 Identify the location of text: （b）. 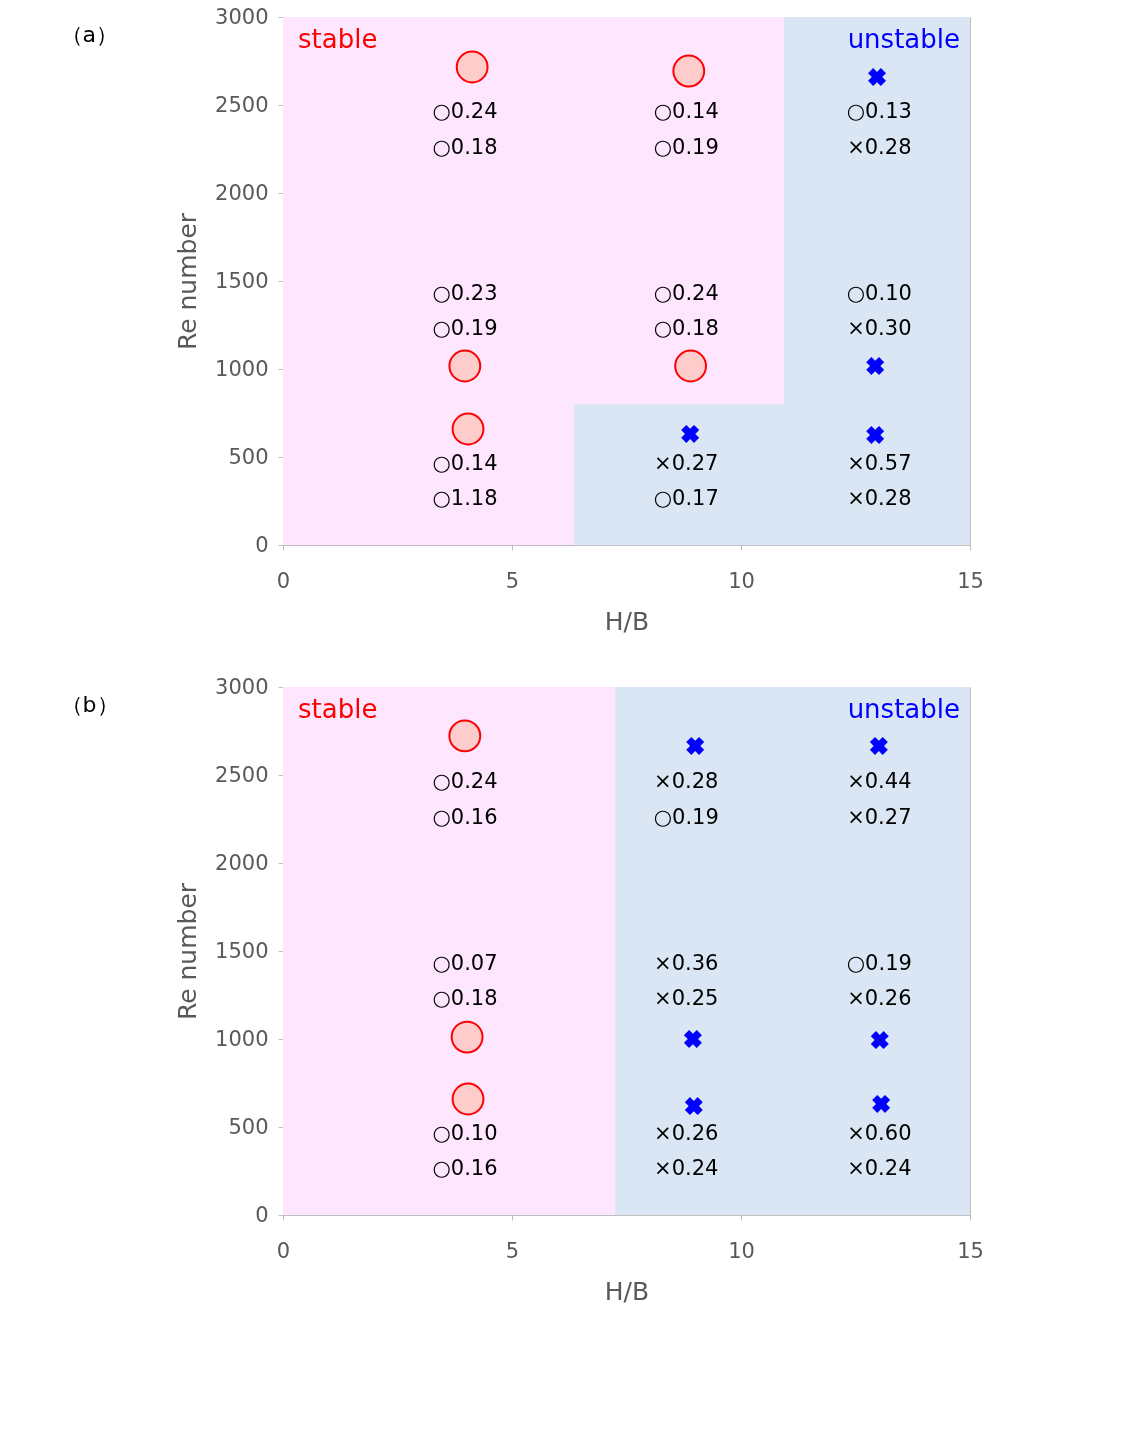
(89, 704).